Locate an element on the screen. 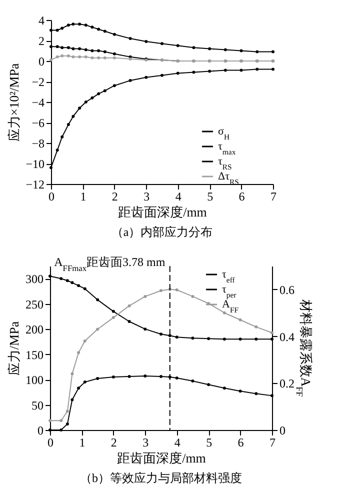 This screenshot has height=501, width=338. legend-label: σ$_{H}$ is located at coordinates (224, 133).